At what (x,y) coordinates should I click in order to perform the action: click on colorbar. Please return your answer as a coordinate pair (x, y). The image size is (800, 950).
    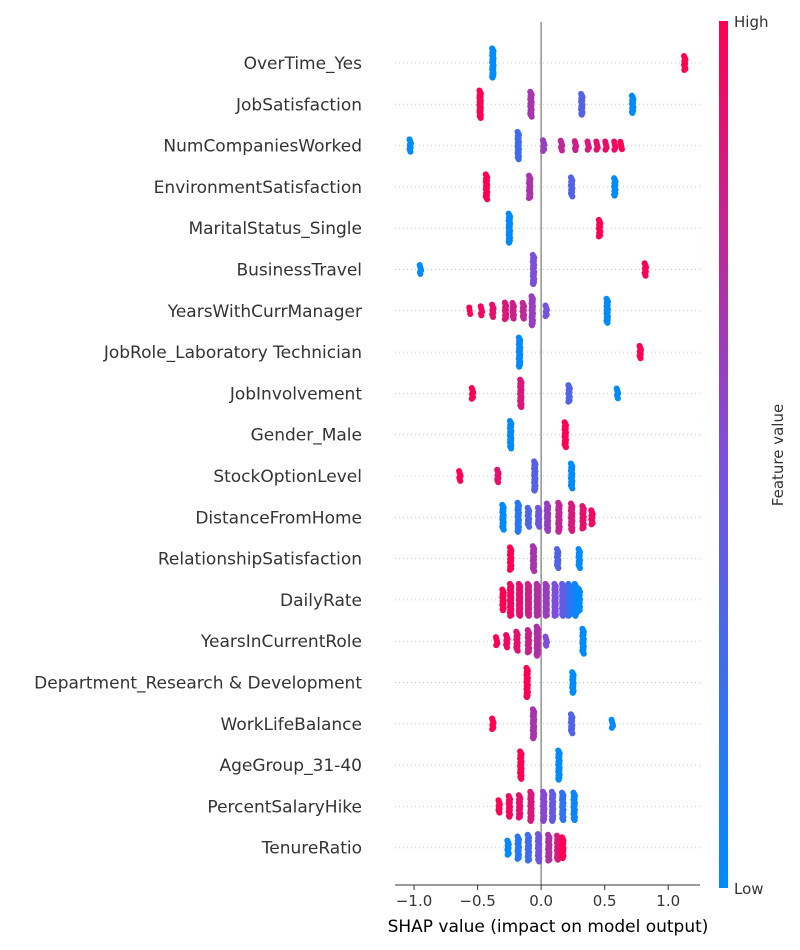
    Looking at the image, I should click on (723, 454).